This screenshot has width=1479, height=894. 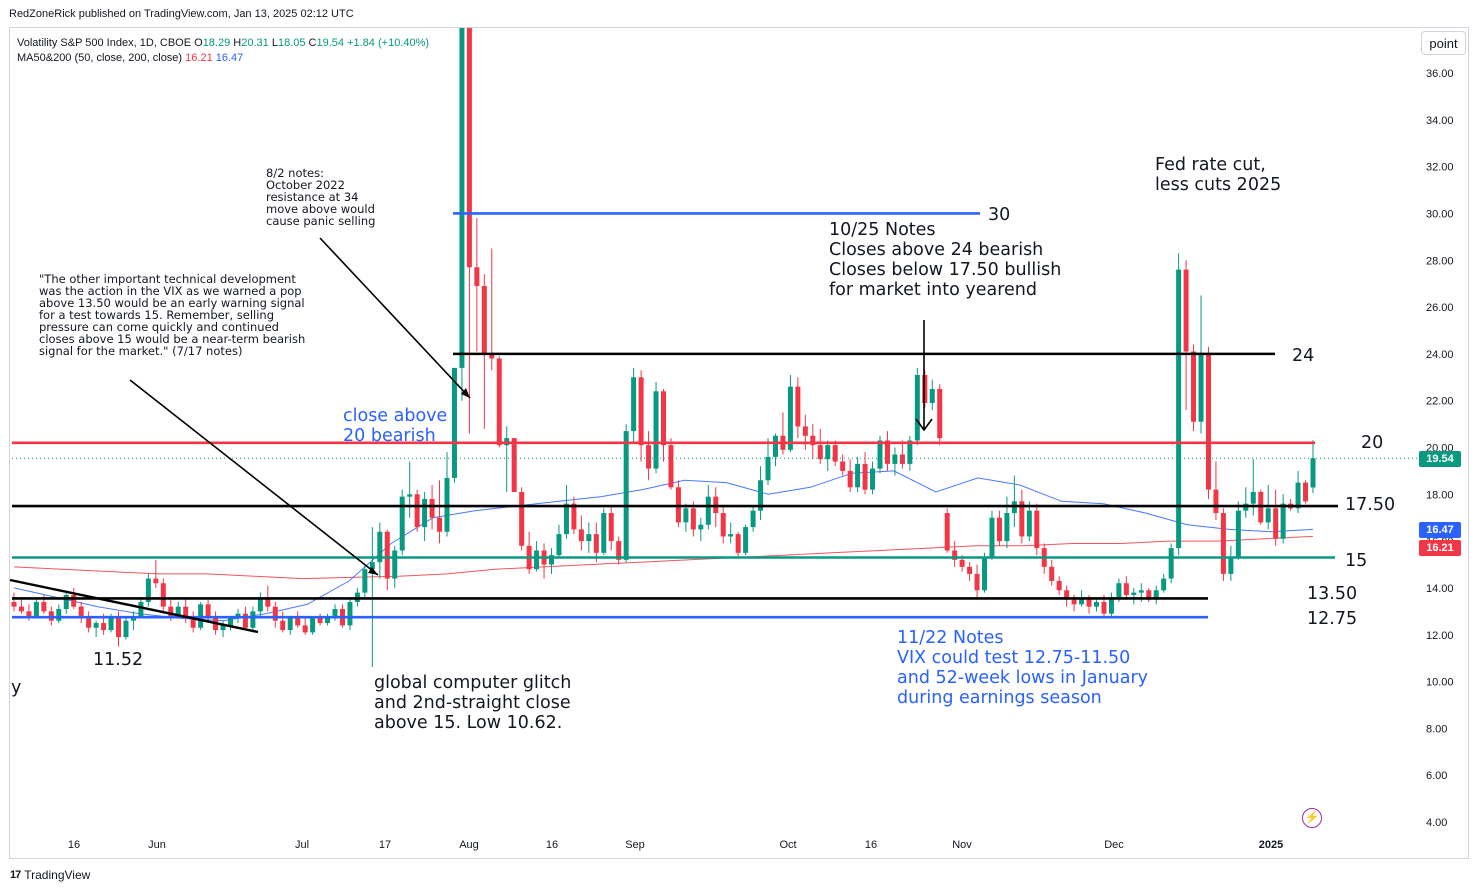 I want to click on arrow-8-2-head, so click(x=465, y=393).